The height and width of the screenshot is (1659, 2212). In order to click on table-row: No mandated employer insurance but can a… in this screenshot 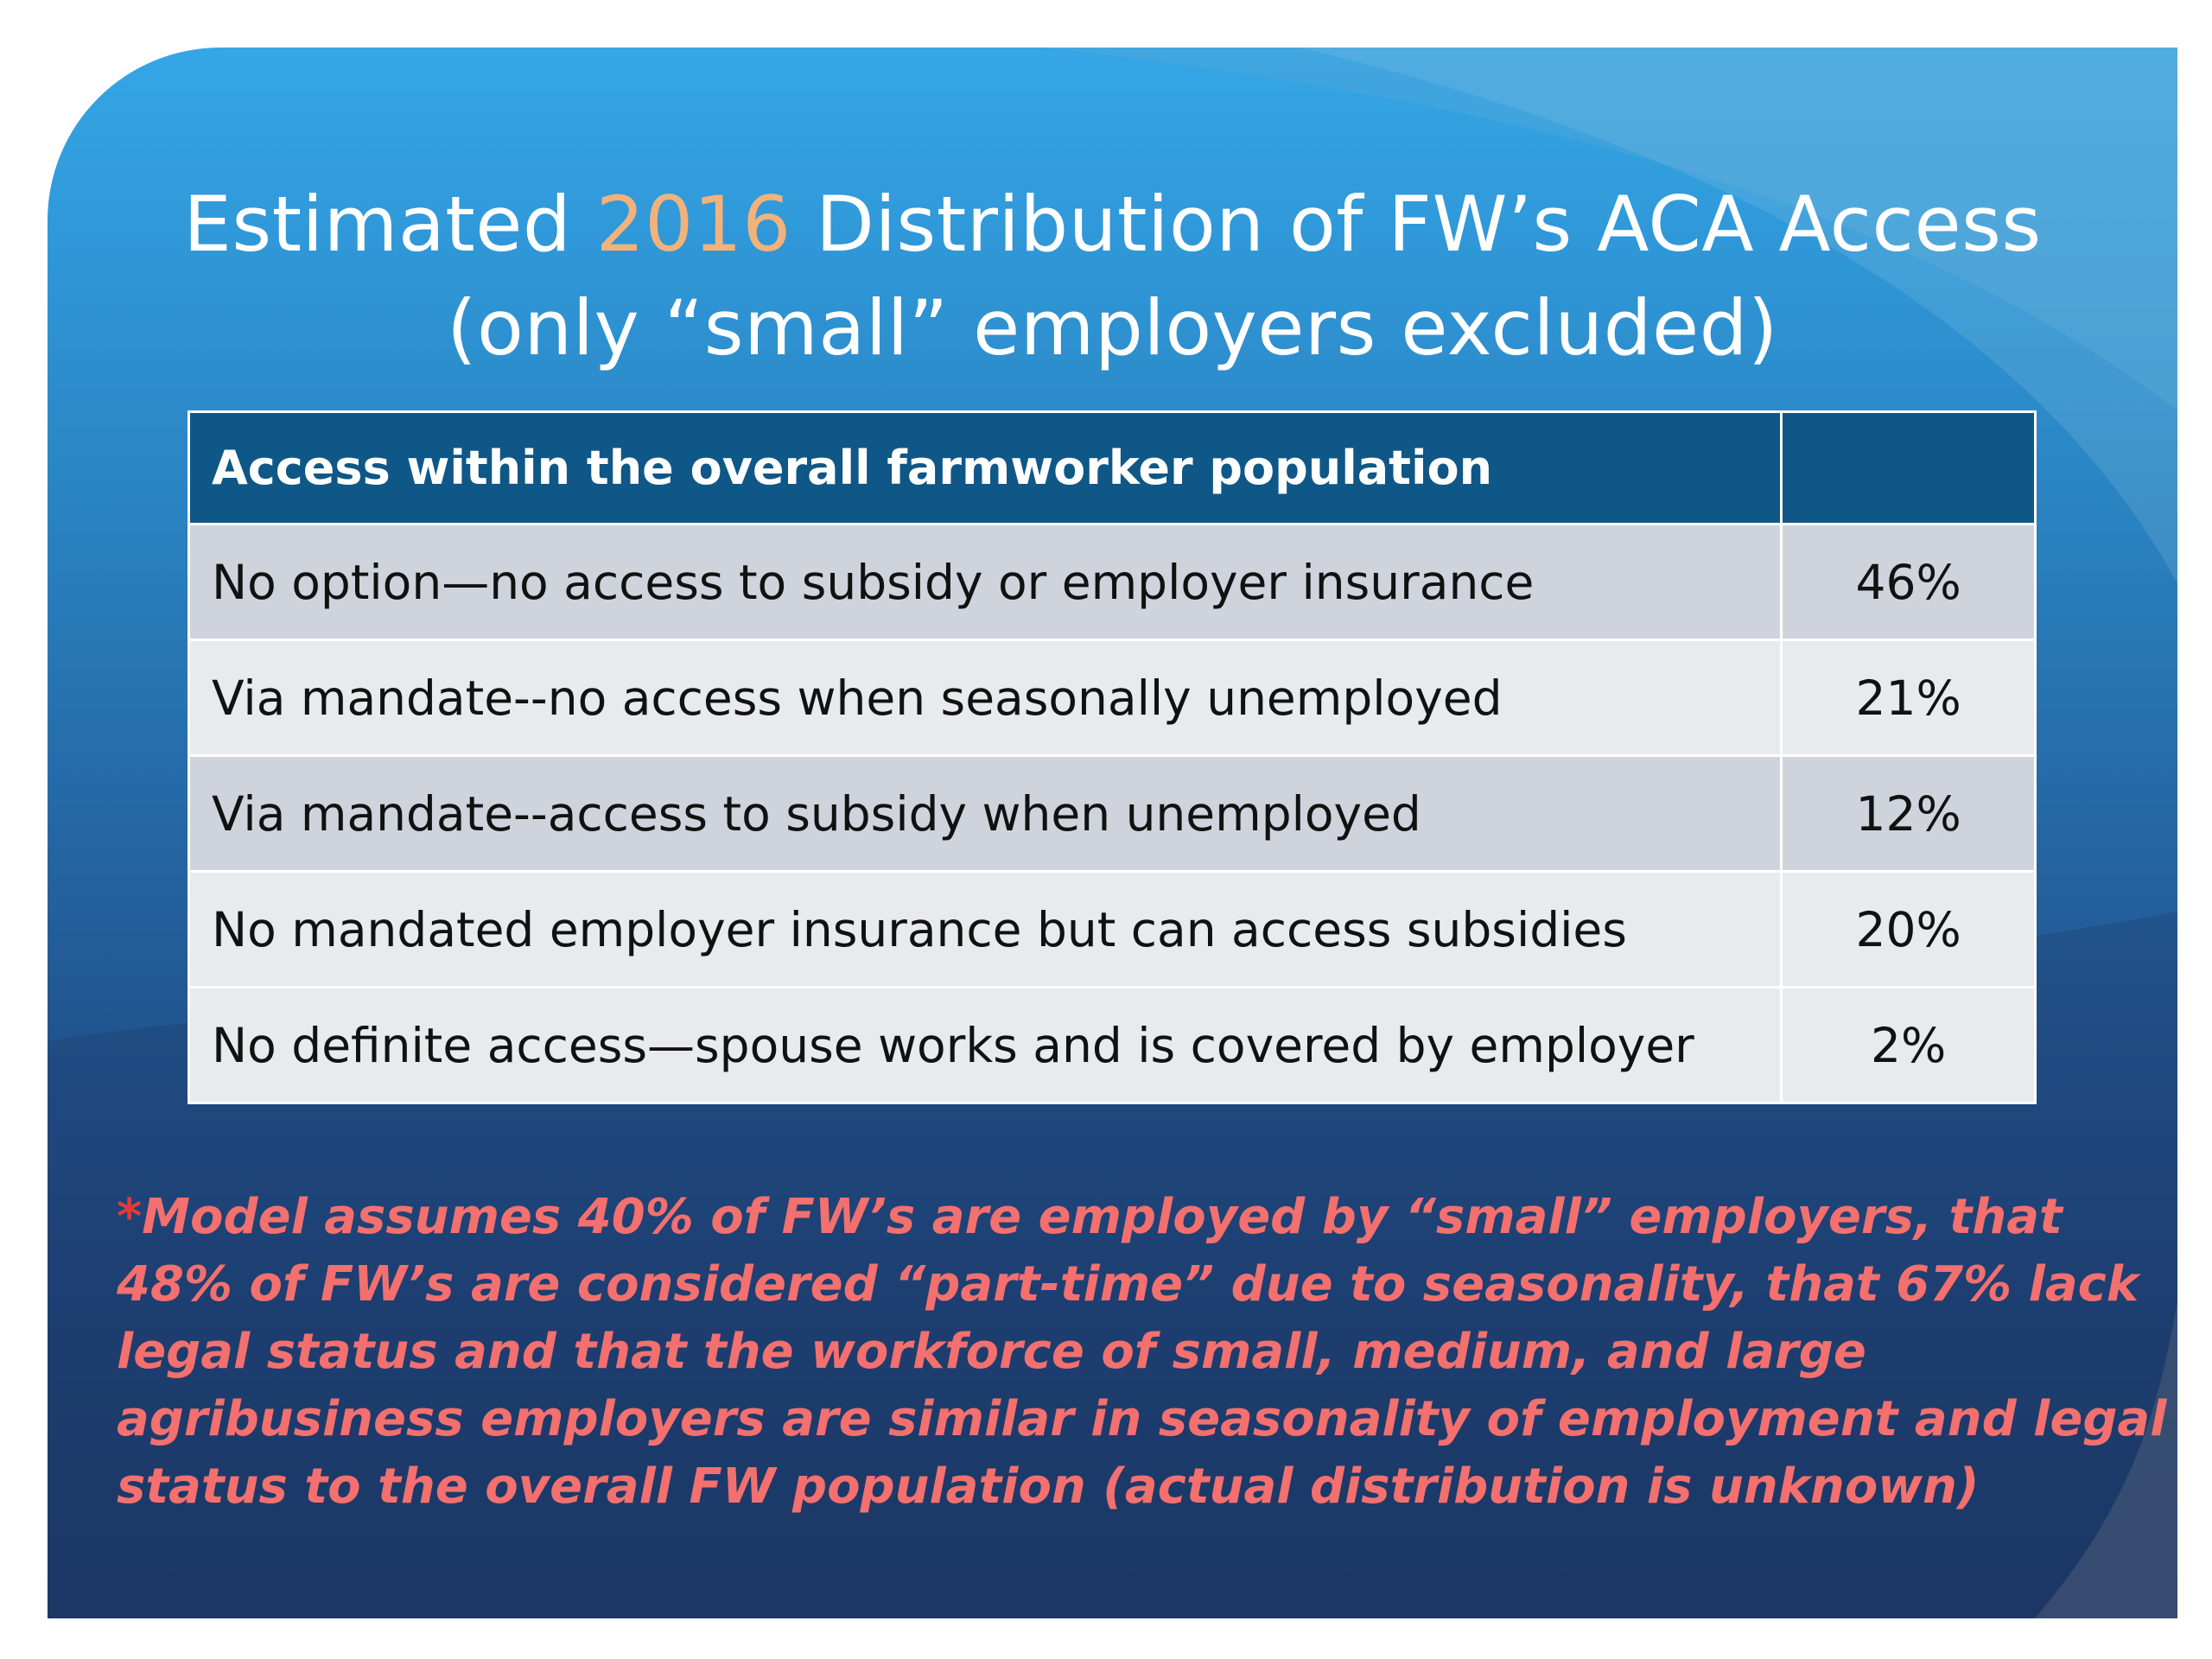, I will do `click(1112, 929)`.